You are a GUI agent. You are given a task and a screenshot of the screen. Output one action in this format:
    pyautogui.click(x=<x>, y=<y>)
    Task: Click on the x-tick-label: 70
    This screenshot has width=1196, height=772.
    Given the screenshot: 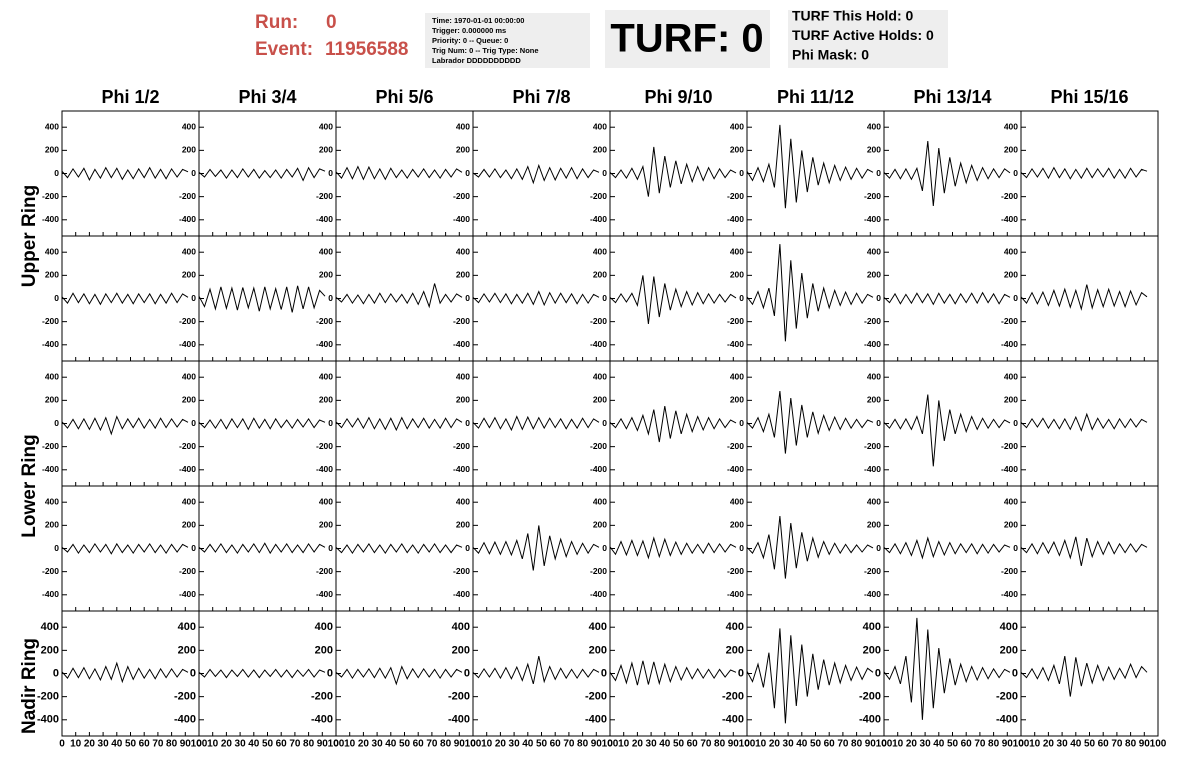 What is the action you would take?
    pyautogui.click(x=569, y=744)
    